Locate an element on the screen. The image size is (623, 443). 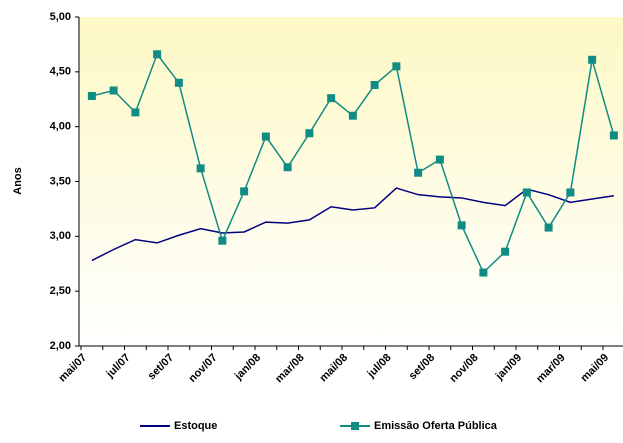
legend-label: Emissão Oferta Pública is located at coordinates (436, 426).